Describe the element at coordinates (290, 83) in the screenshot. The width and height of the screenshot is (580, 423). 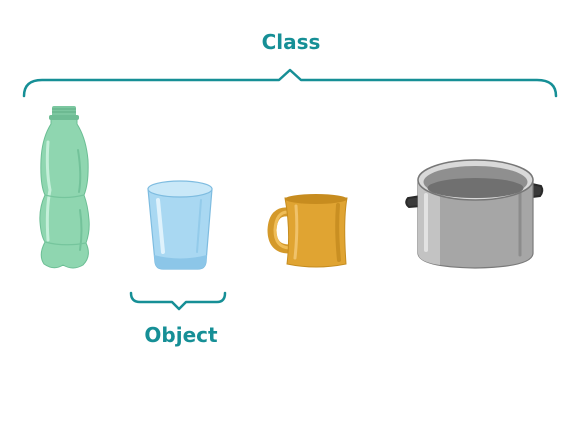
I see `class-brace` at that location.